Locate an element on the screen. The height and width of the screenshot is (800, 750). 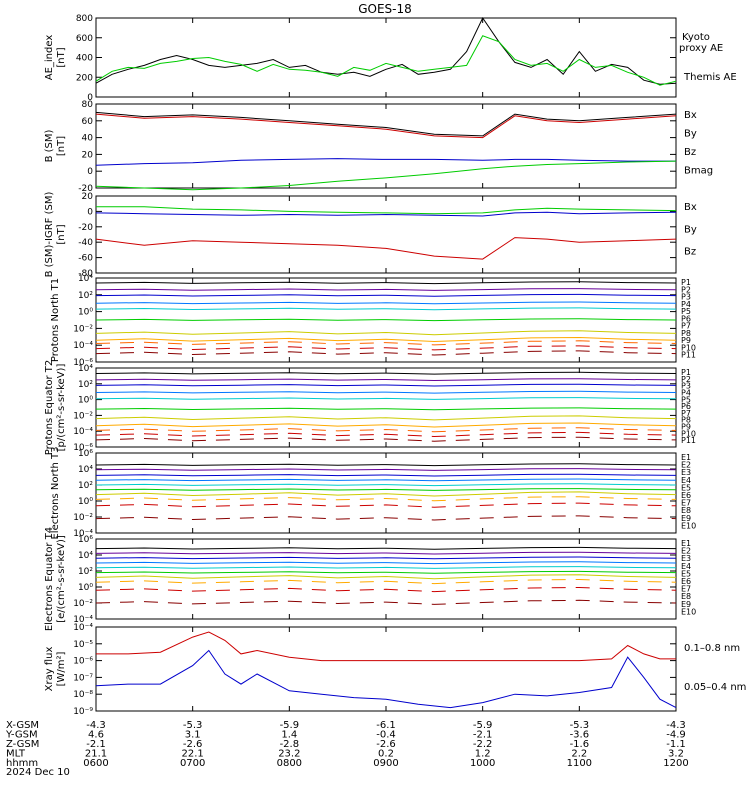
y-tick-label: 10⁻⁸ is located at coordinates (83, 695).